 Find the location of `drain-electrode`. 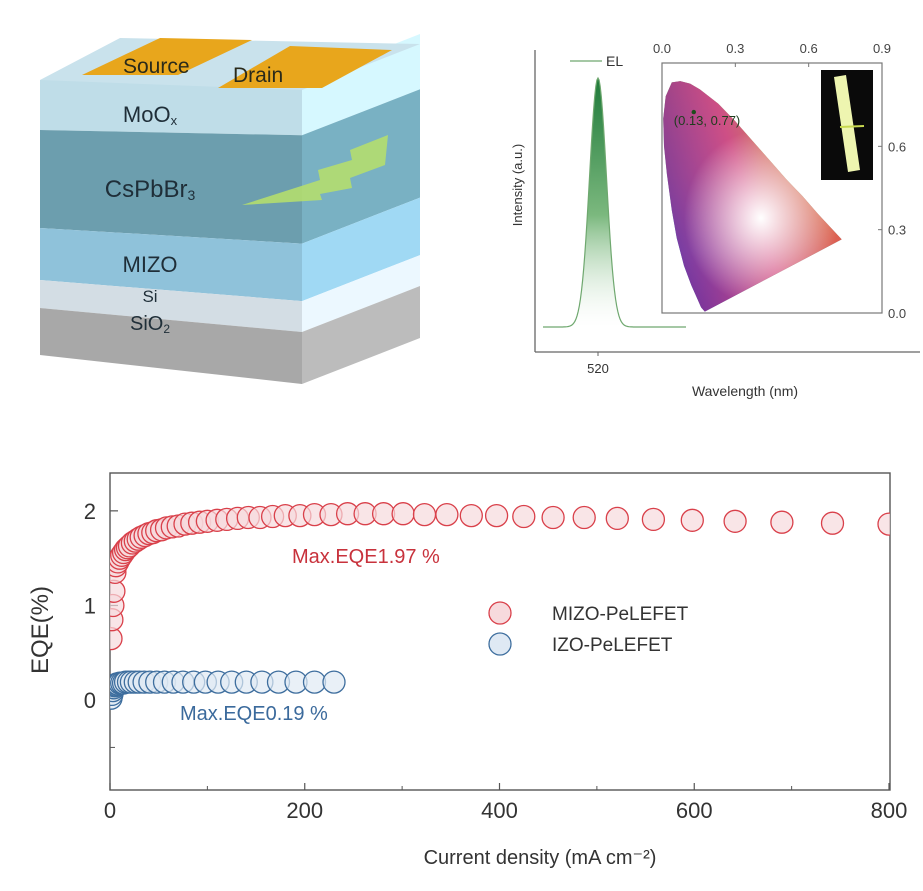

drain-electrode is located at coordinates (305, 67).